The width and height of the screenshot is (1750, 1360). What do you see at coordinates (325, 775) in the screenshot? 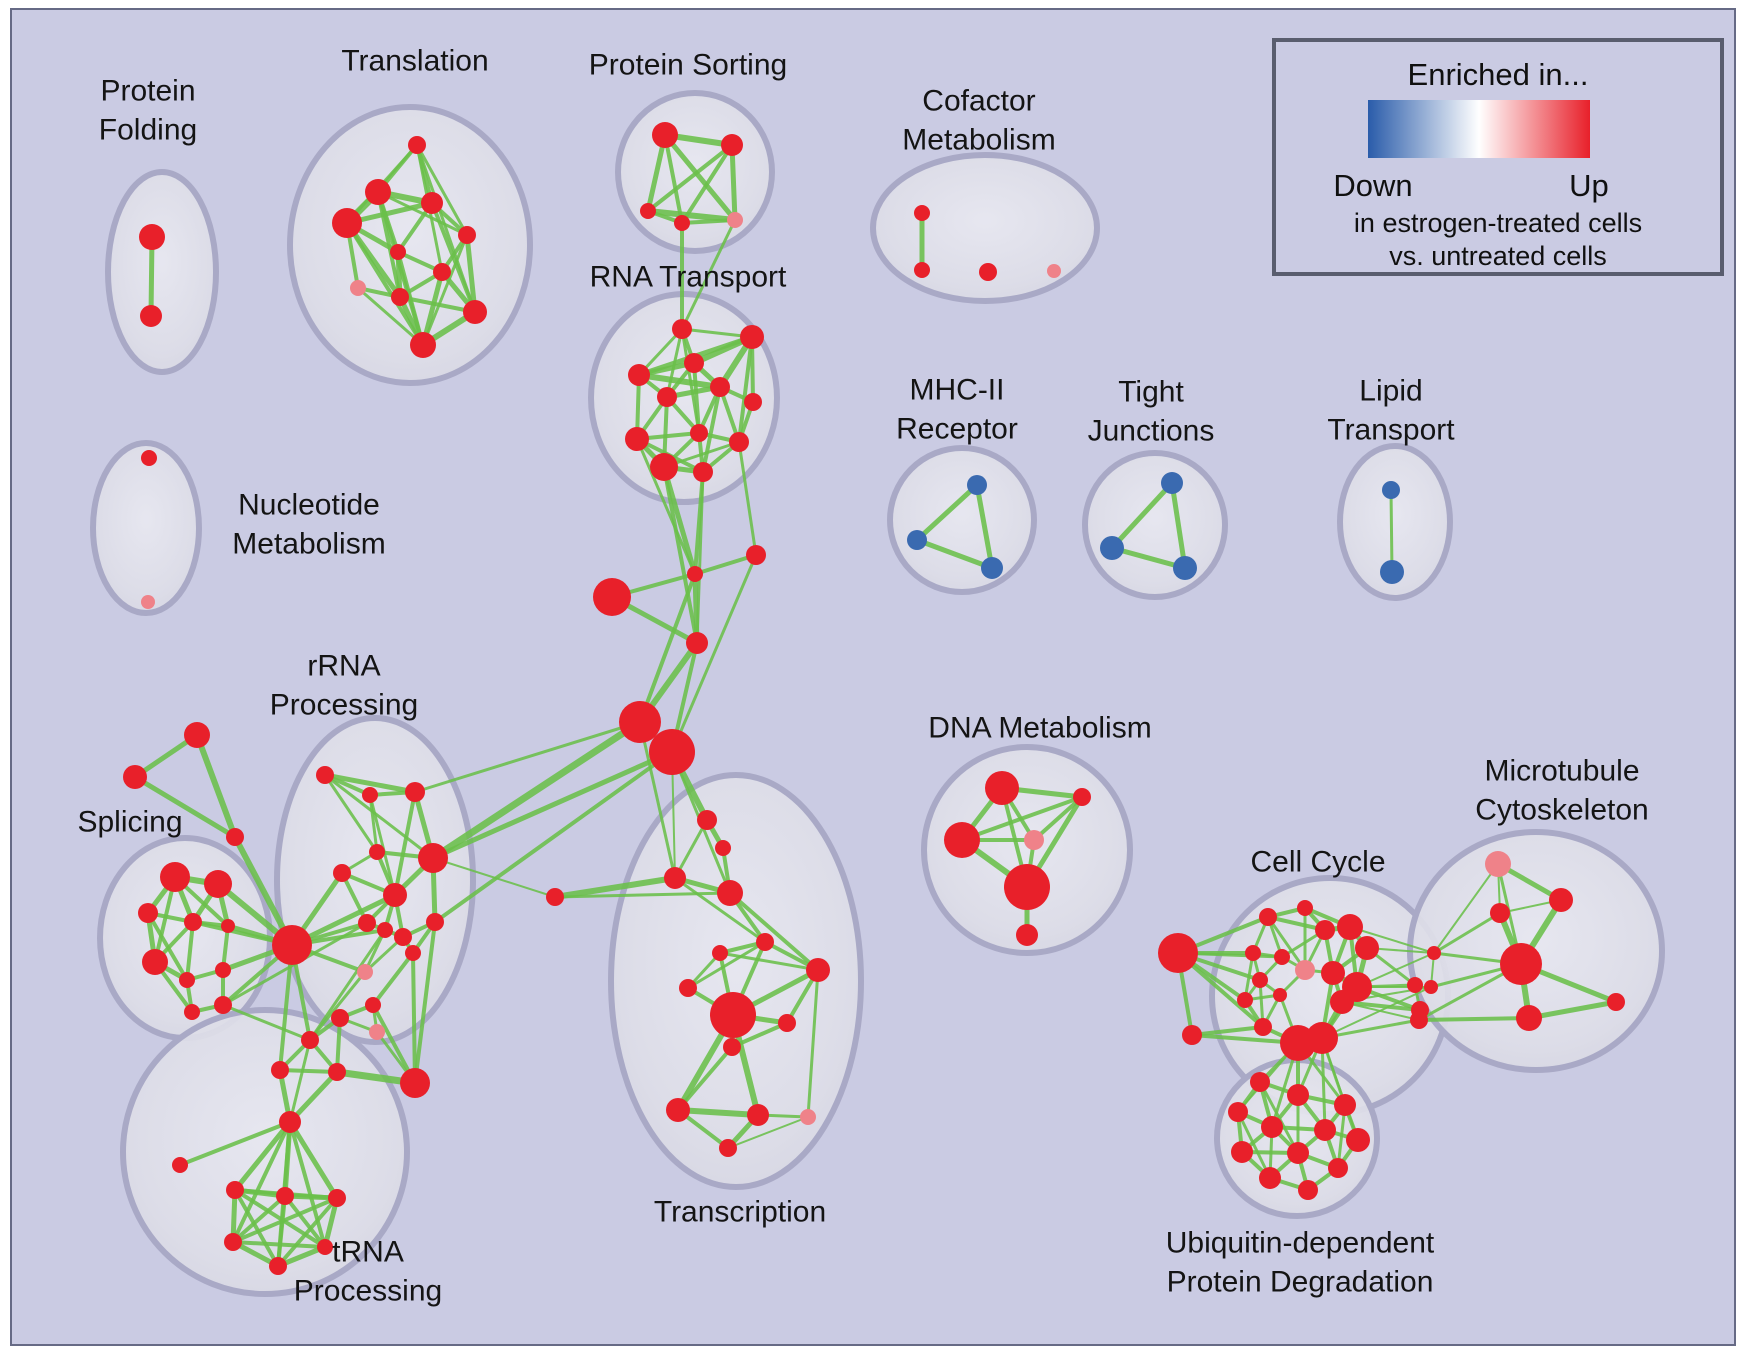
I see `node-r1` at bounding box center [325, 775].